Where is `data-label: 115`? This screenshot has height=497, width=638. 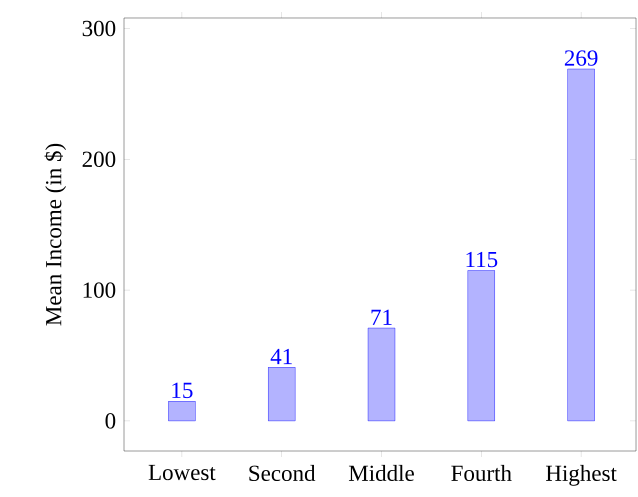
data-label: 115 is located at coordinates (482, 260).